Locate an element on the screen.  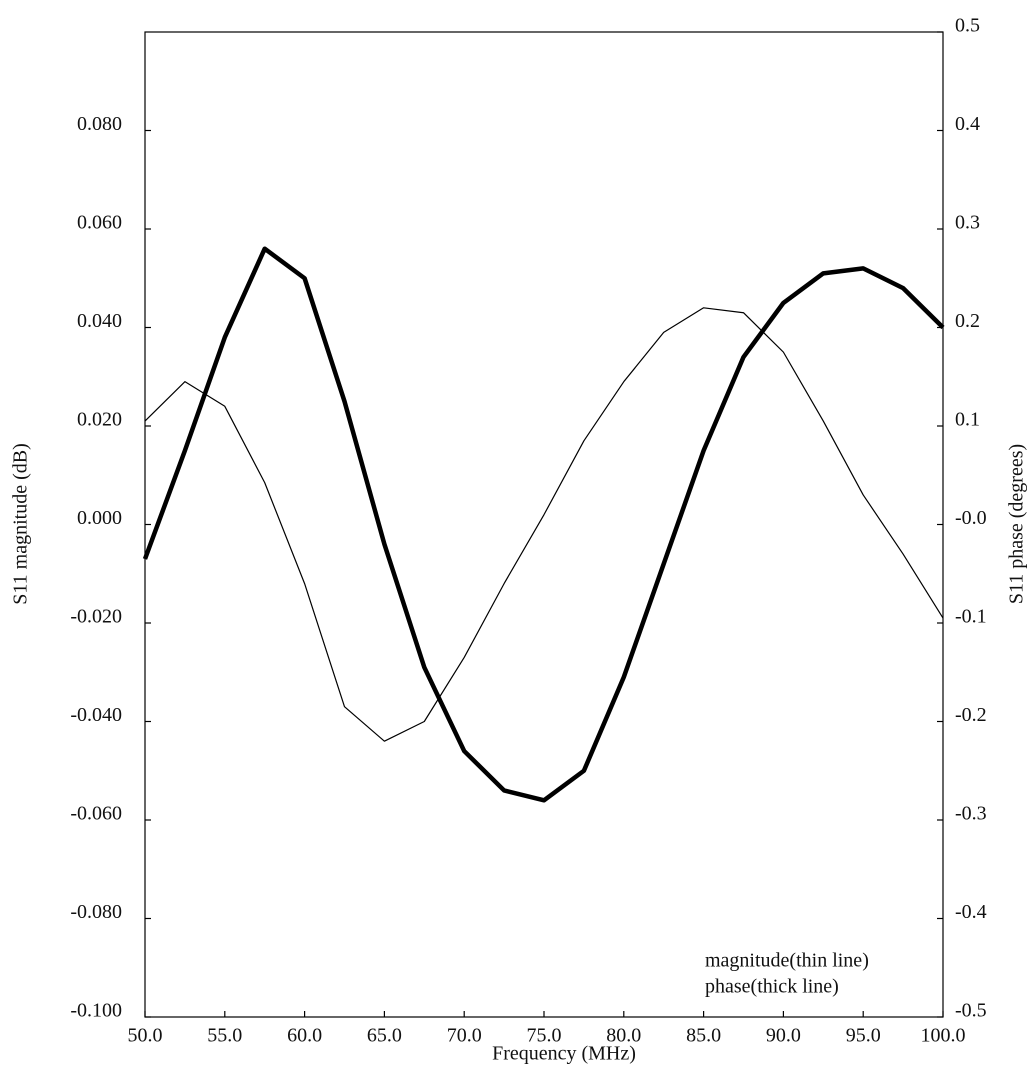
x-tick-label: 85.0 is located at coordinates (703, 1036).